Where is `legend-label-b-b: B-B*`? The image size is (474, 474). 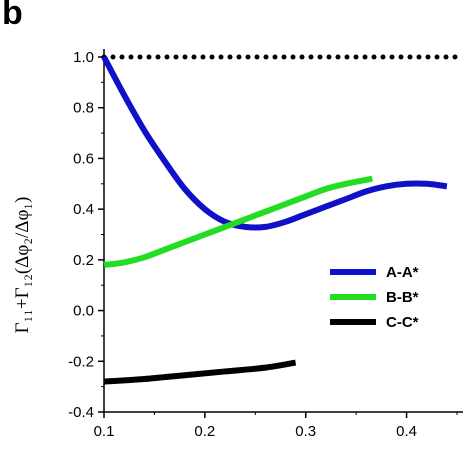 legend-label-b-b: B-B* is located at coordinates (402, 297).